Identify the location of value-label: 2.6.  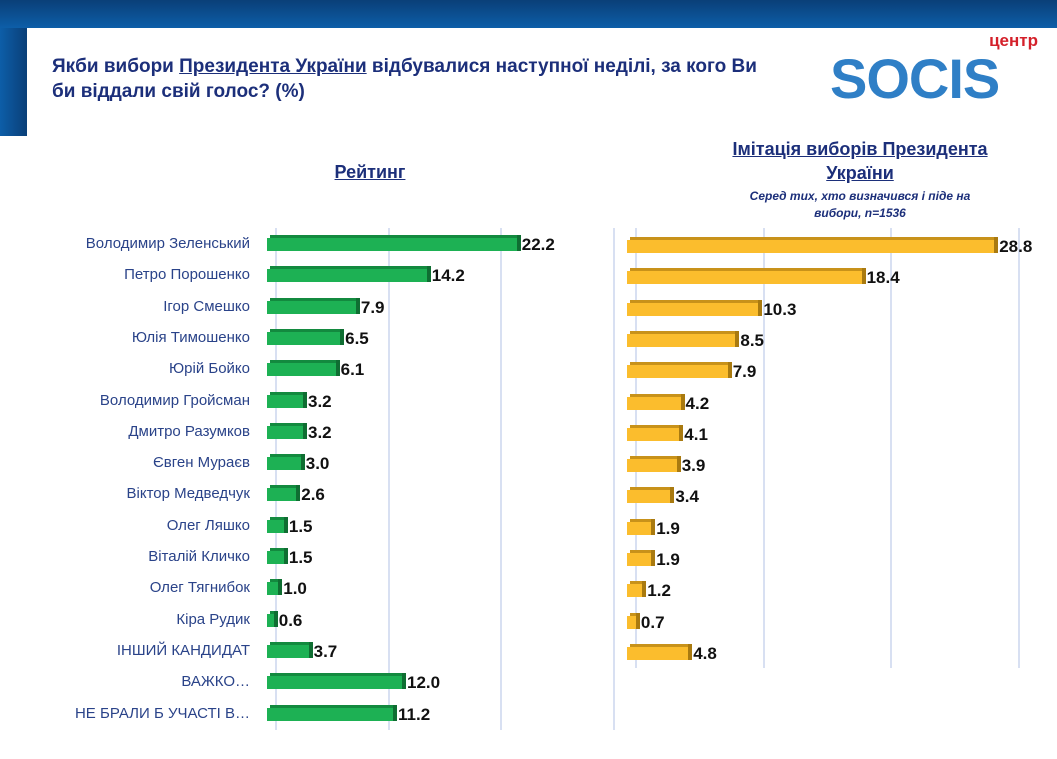
(313, 495).